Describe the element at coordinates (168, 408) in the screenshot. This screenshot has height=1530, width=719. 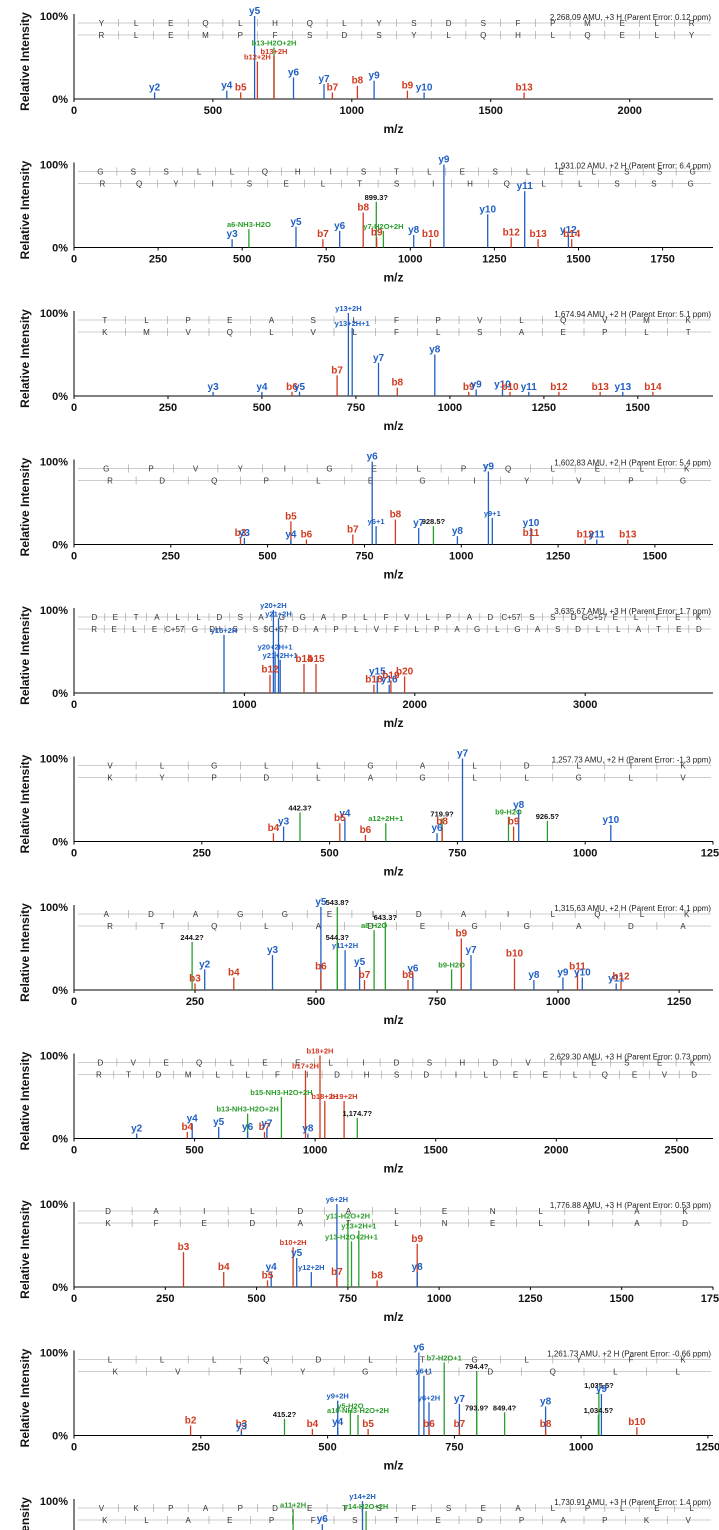
I see `x-tick-label: 250` at that location.